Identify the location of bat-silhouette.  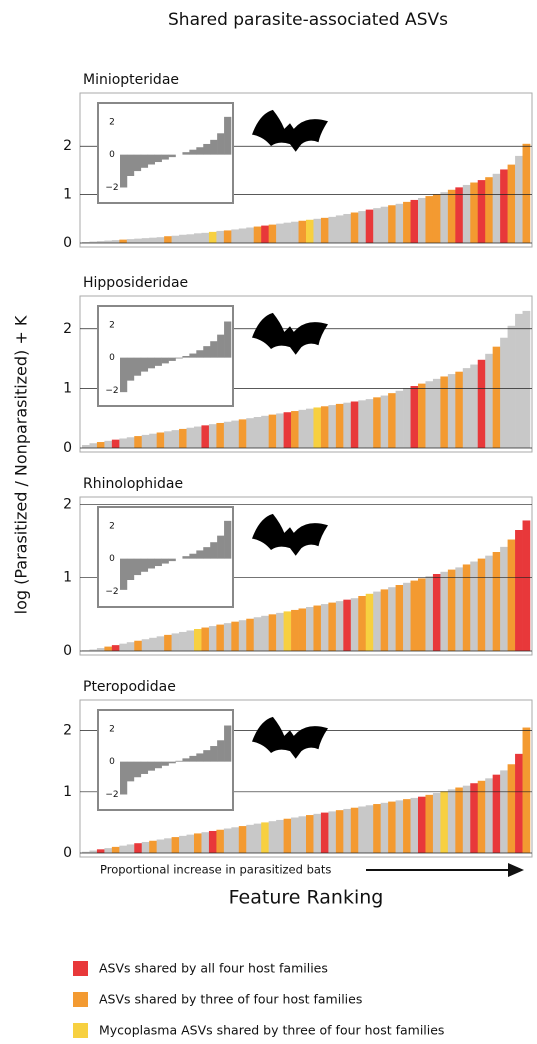
(290, 737).